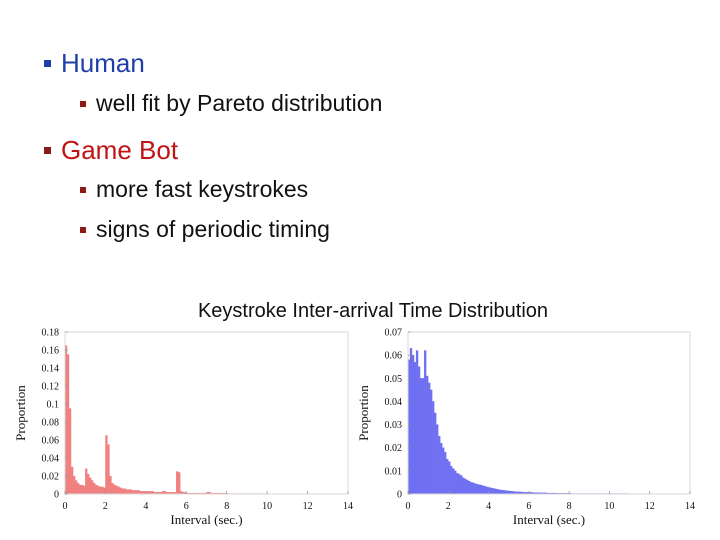 This screenshot has height=540, width=720. What do you see at coordinates (549, 413) in the screenshot?
I see `bot-plot-frame` at bounding box center [549, 413].